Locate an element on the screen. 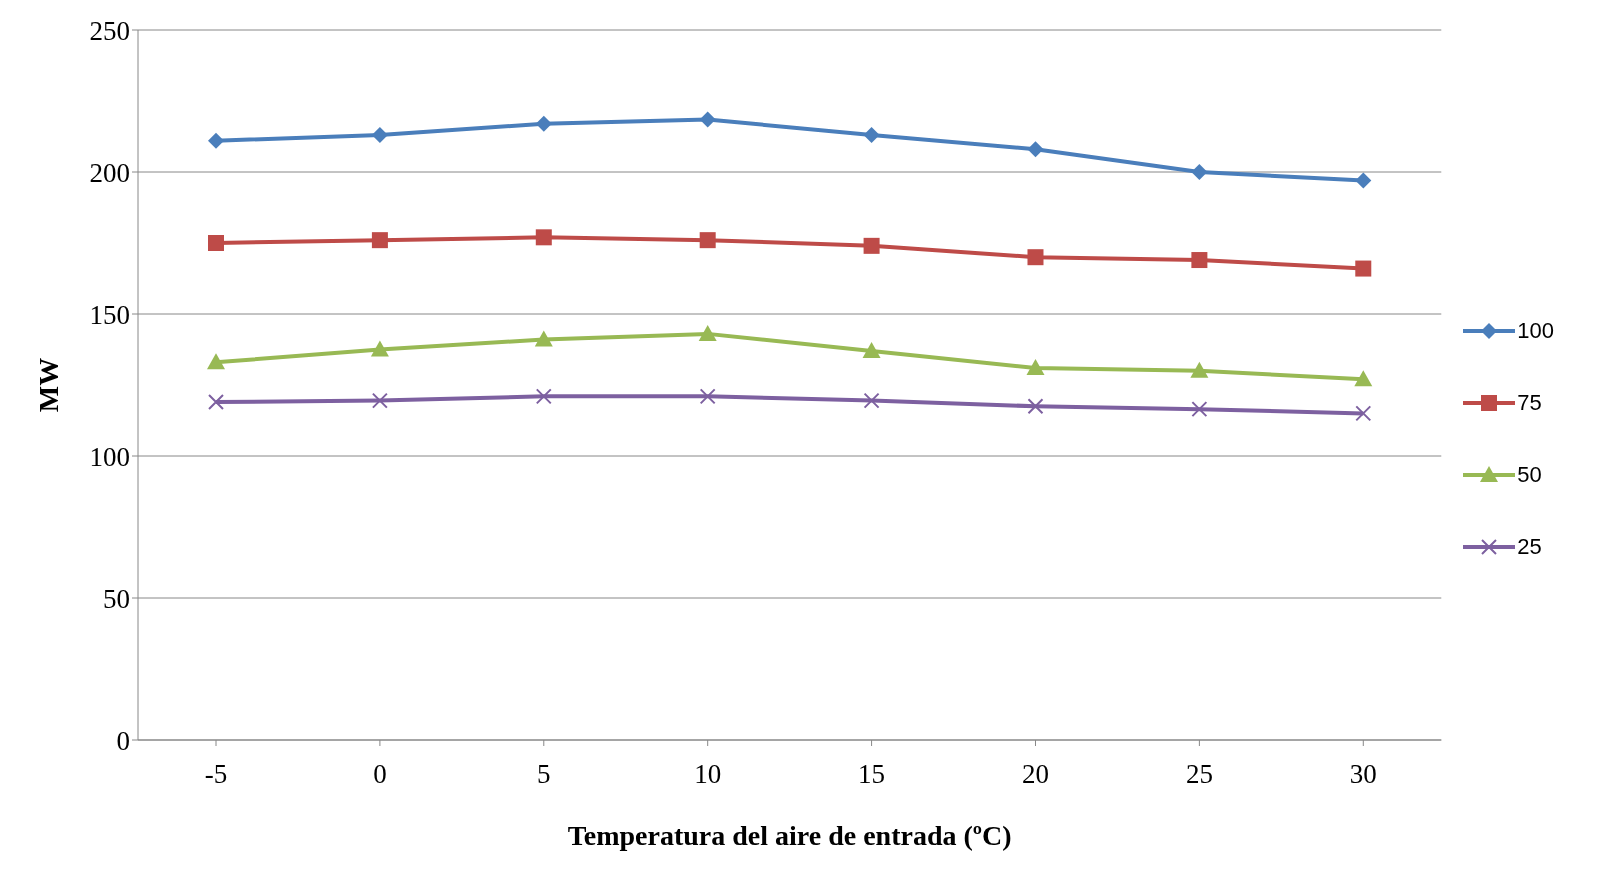 The height and width of the screenshot is (880, 1602). y-tick-label: 150 is located at coordinates (109, 314).